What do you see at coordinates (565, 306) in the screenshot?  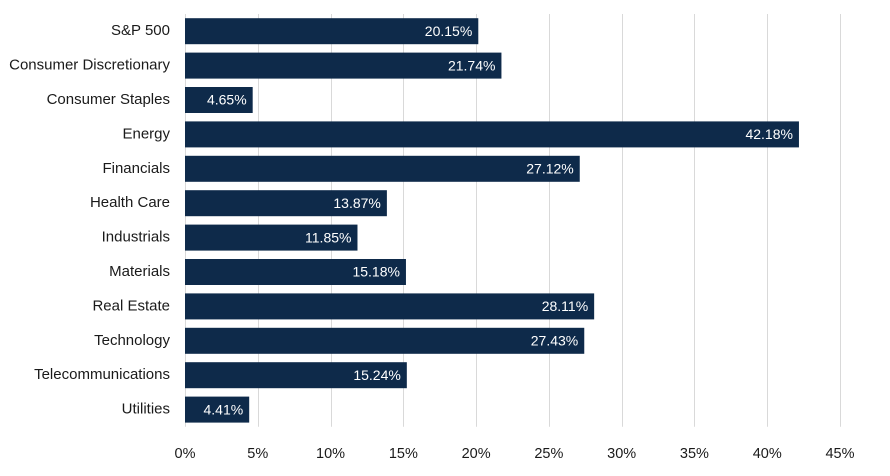 I see `data-label: 28.11%` at bounding box center [565, 306].